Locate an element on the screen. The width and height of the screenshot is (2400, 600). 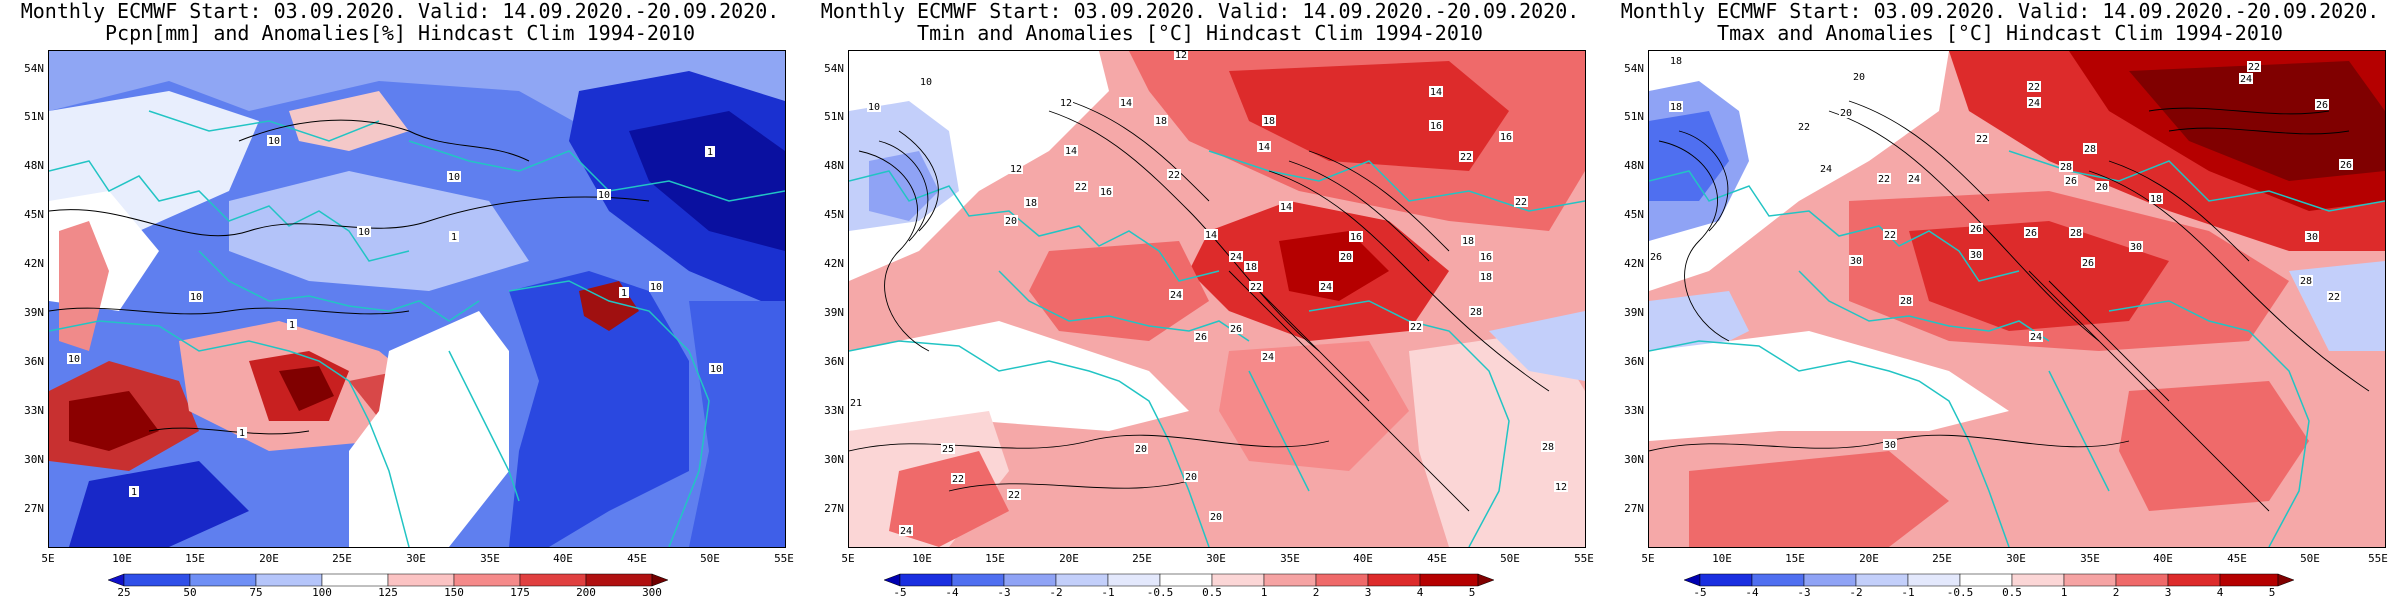
colorbar-label: 0.5 is located at coordinates (2012, 592).